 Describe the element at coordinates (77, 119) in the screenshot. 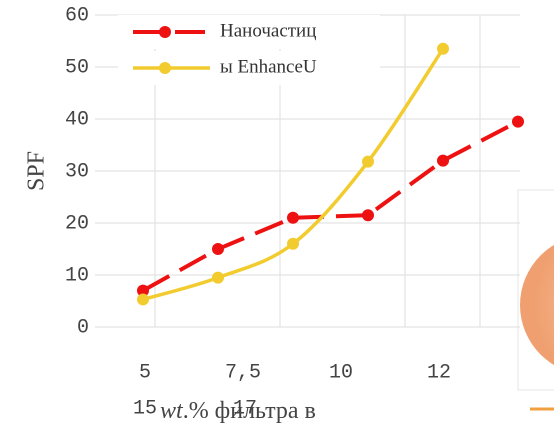

I see `y-tick-label: 40` at that location.